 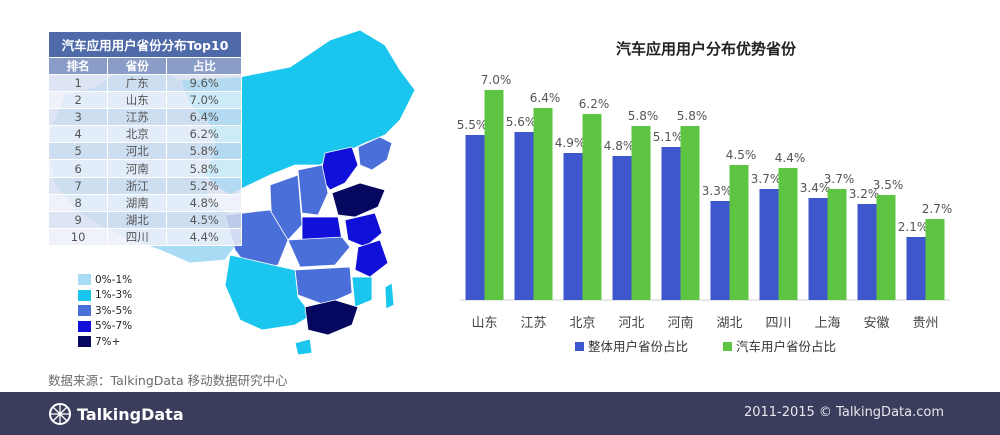 What do you see at coordinates (319, 252) in the screenshot?
I see `map-region-hubei` at bounding box center [319, 252].